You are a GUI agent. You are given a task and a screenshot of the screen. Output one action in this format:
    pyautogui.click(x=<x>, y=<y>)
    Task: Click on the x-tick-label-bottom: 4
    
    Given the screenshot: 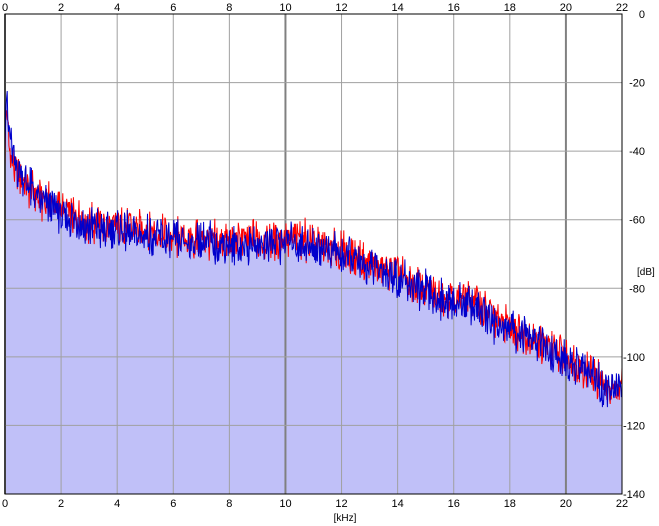 What is the action you would take?
    pyautogui.click(x=117, y=504)
    